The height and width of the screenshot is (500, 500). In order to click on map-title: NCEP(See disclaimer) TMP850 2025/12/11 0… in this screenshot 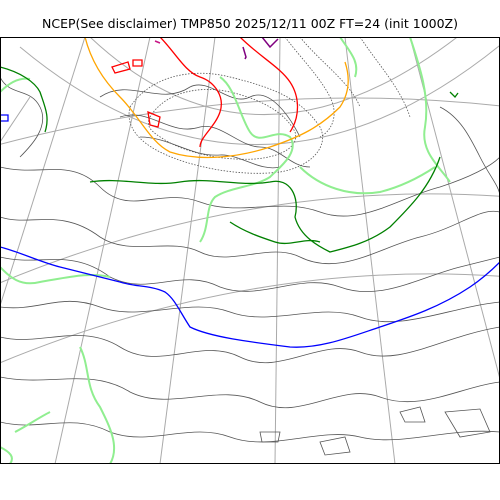, I will do `click(249, 23)`.